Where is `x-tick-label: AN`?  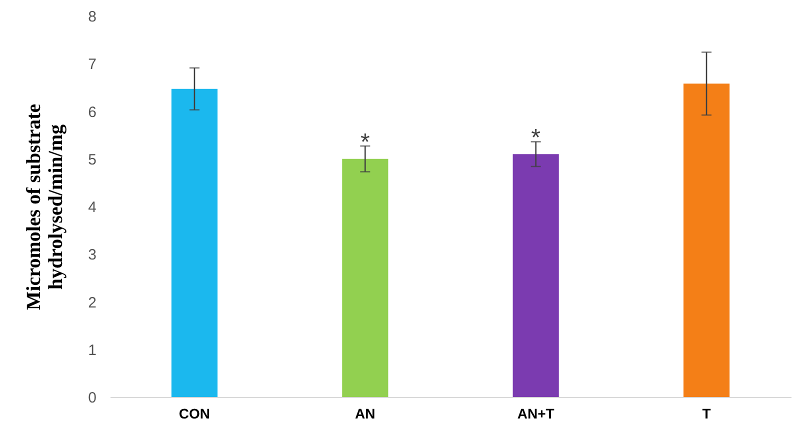
x-tick-label: AN is located at coordinates (365, 414).